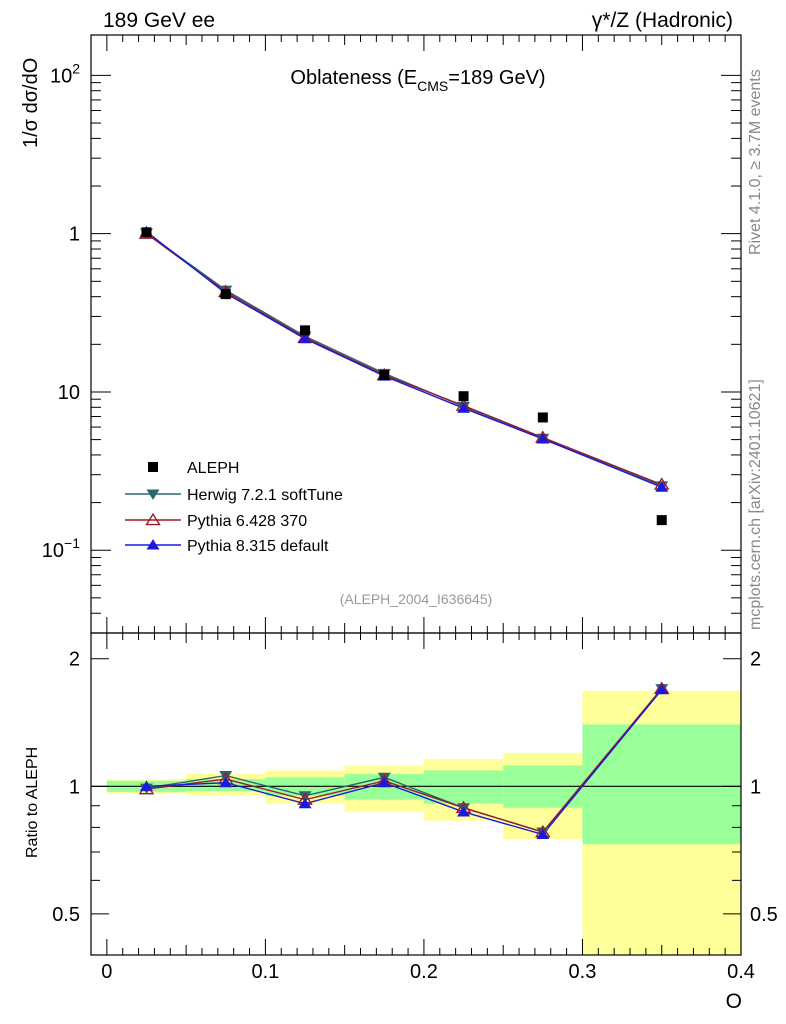  Describe the element at coordinates (258, 546) in the screenshot. I see `legend-pythia8-label: Pythia 8.315 default` at that location.